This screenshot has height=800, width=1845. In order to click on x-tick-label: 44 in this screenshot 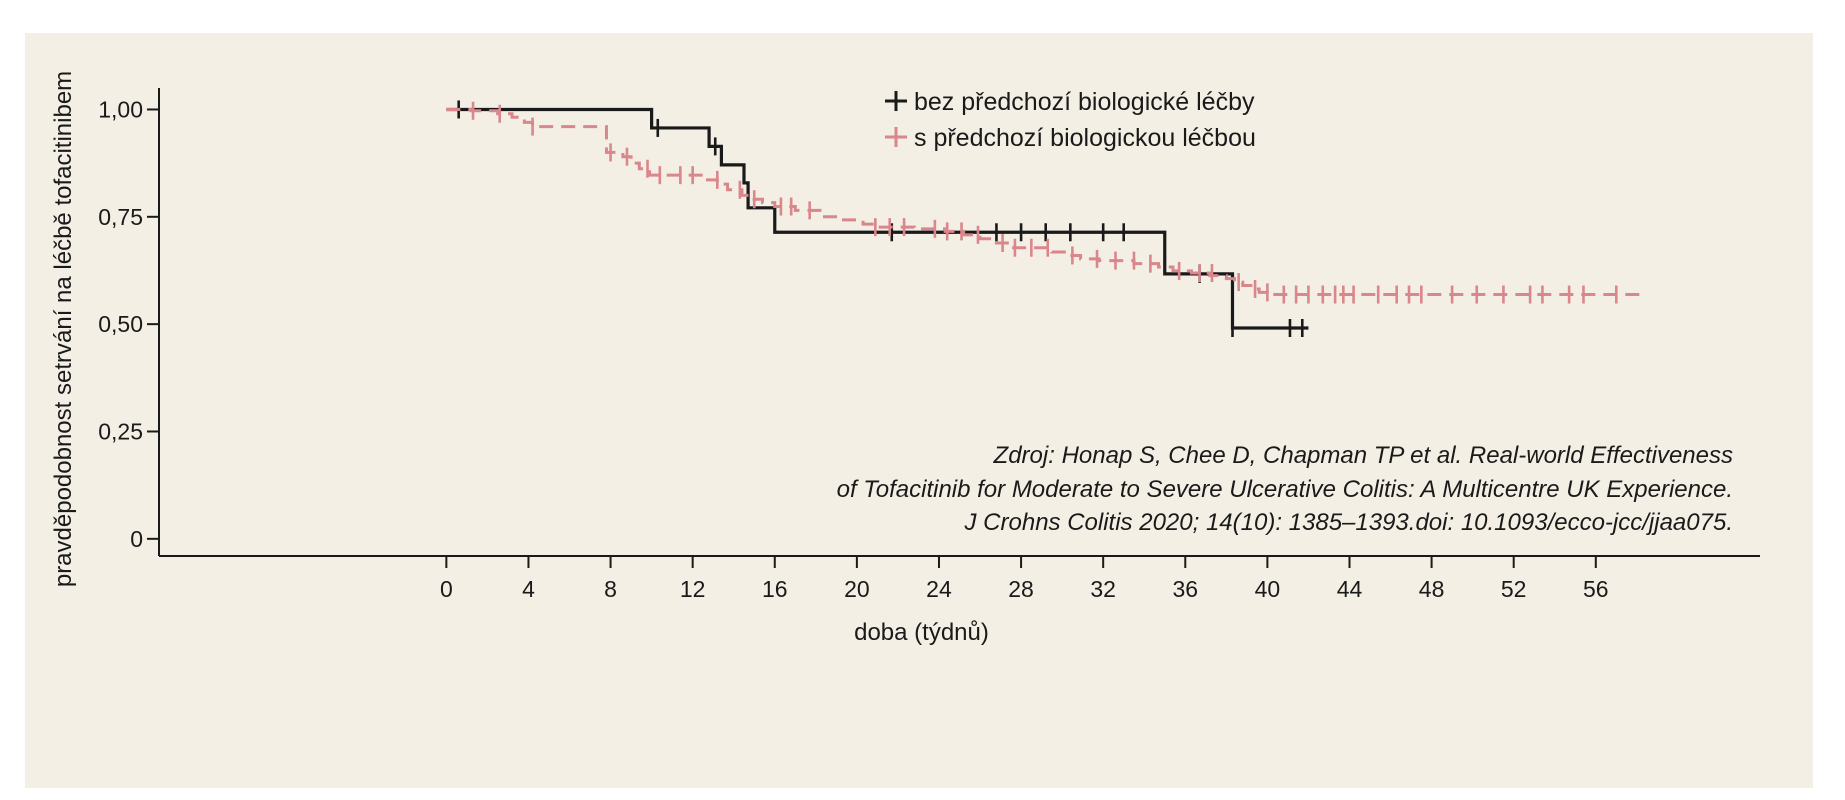, I will do `click(1350, 589)`.